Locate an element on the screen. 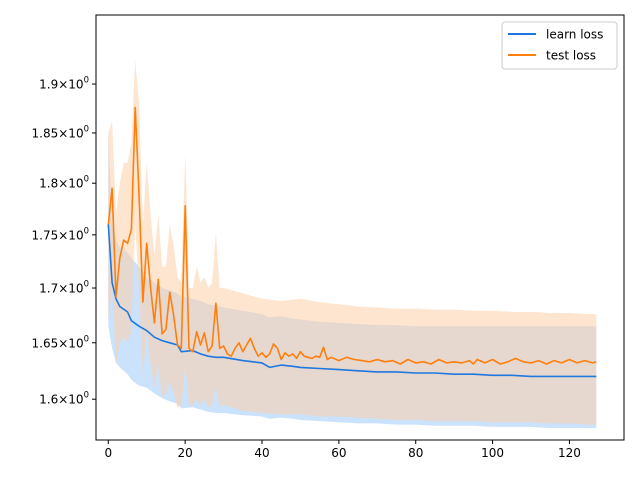  x-tick-label: 60 is located at coordinates (338, 453).